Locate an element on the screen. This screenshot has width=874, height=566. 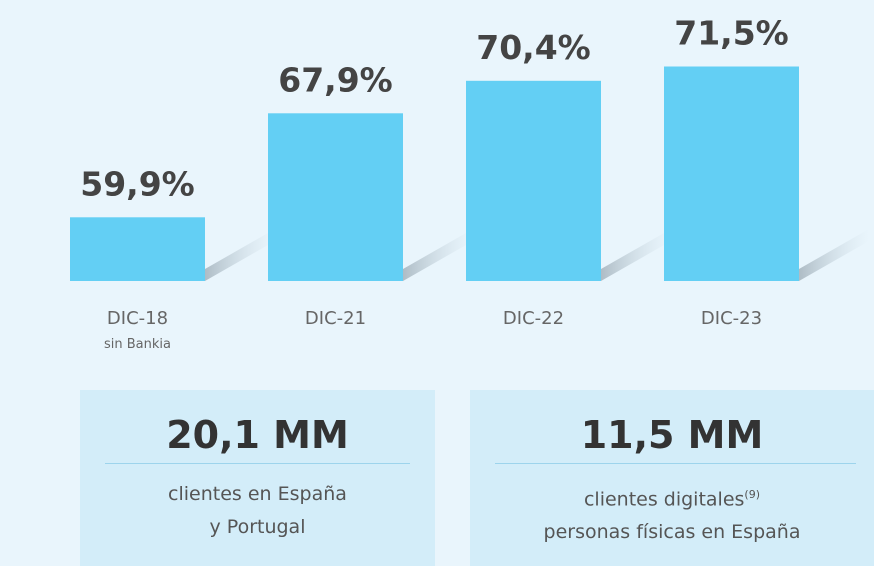
stat-value: 20,1 MM is located at coordinates (257, 435).